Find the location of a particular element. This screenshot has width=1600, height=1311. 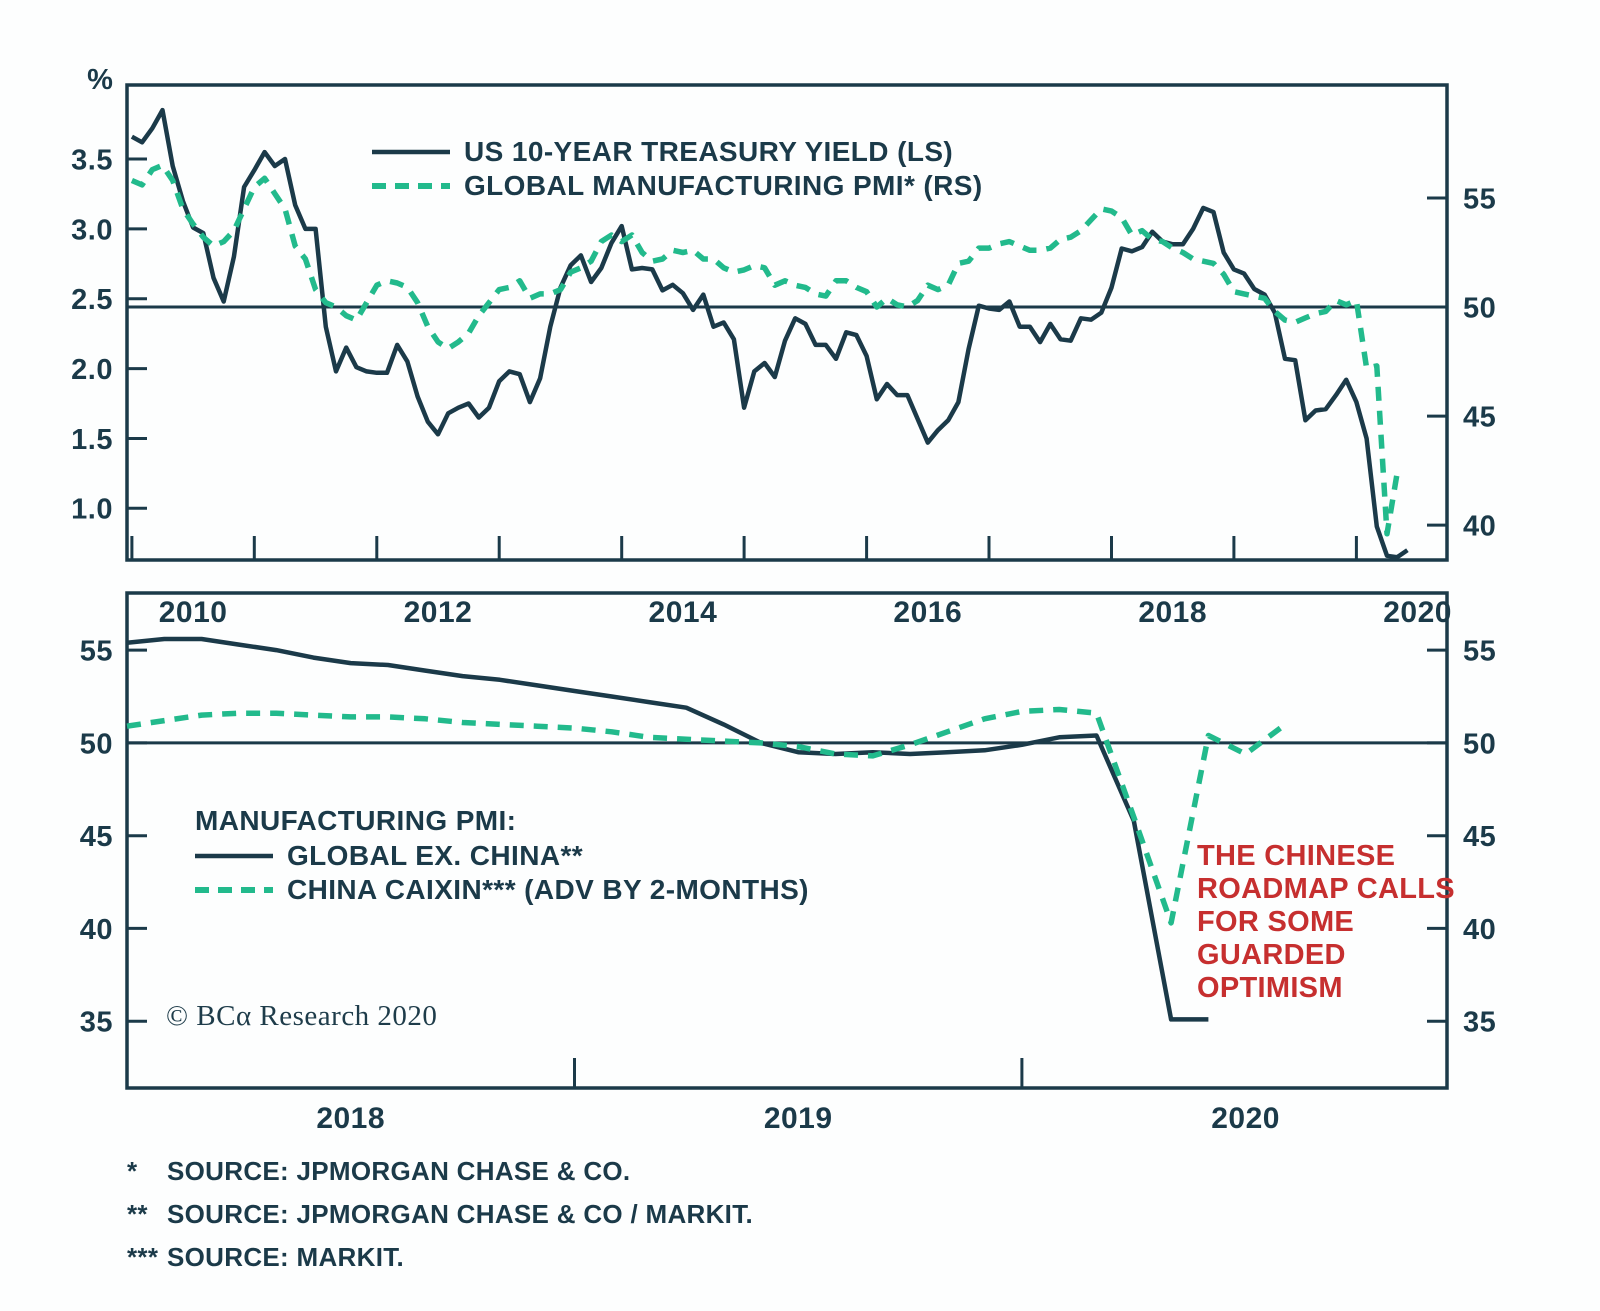

x-axis-label-bottom: 2020 is located at coordinates (1245, 1118).